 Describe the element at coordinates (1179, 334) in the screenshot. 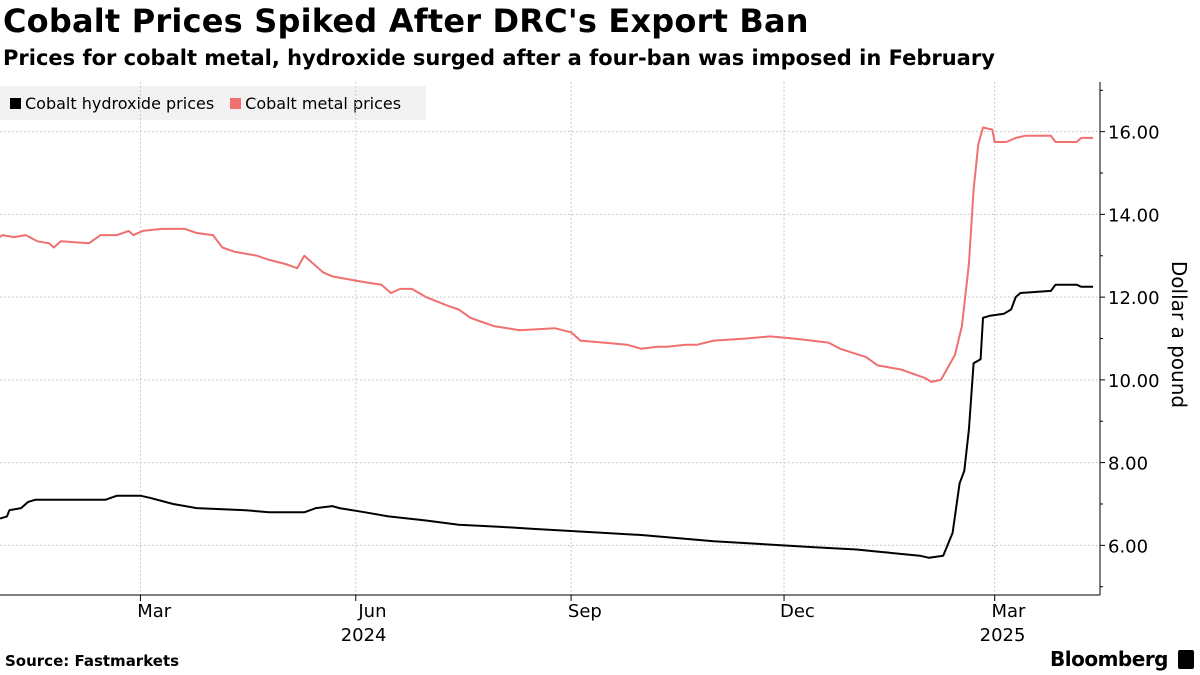

I see `y-axis-title: Dollar a pound` at that location.